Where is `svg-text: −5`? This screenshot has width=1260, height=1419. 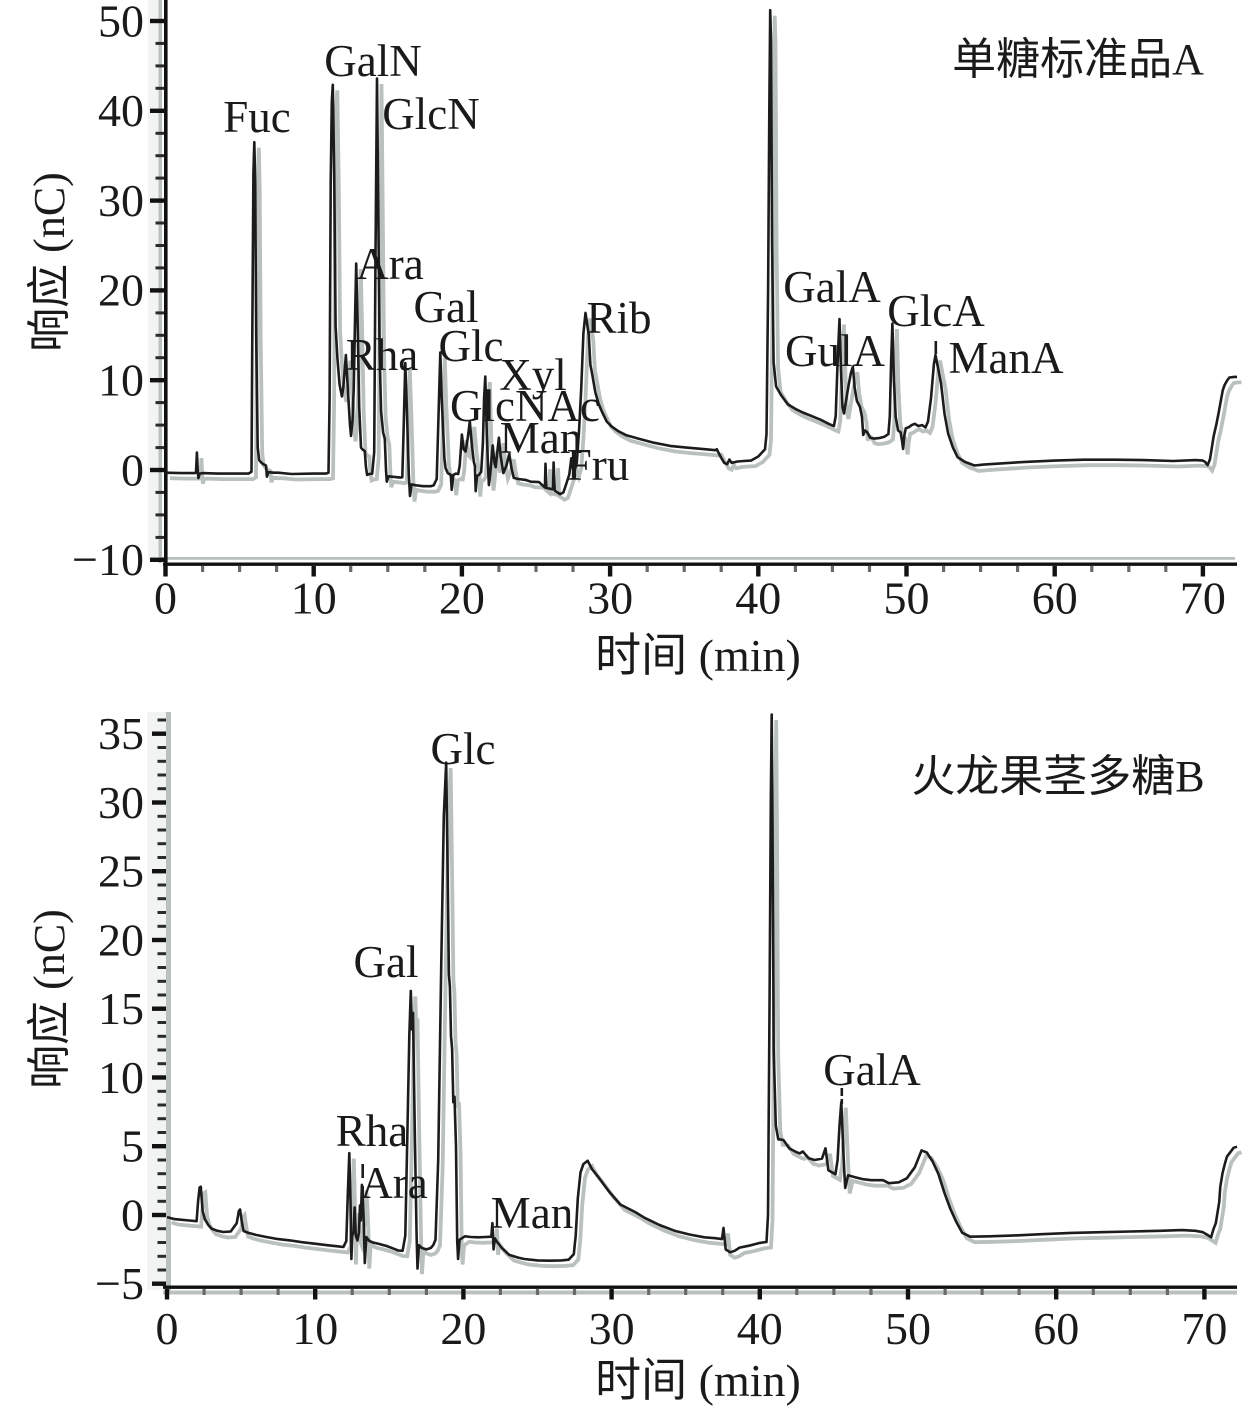 svg-text: −5 is located at coordinates (119, 1283).